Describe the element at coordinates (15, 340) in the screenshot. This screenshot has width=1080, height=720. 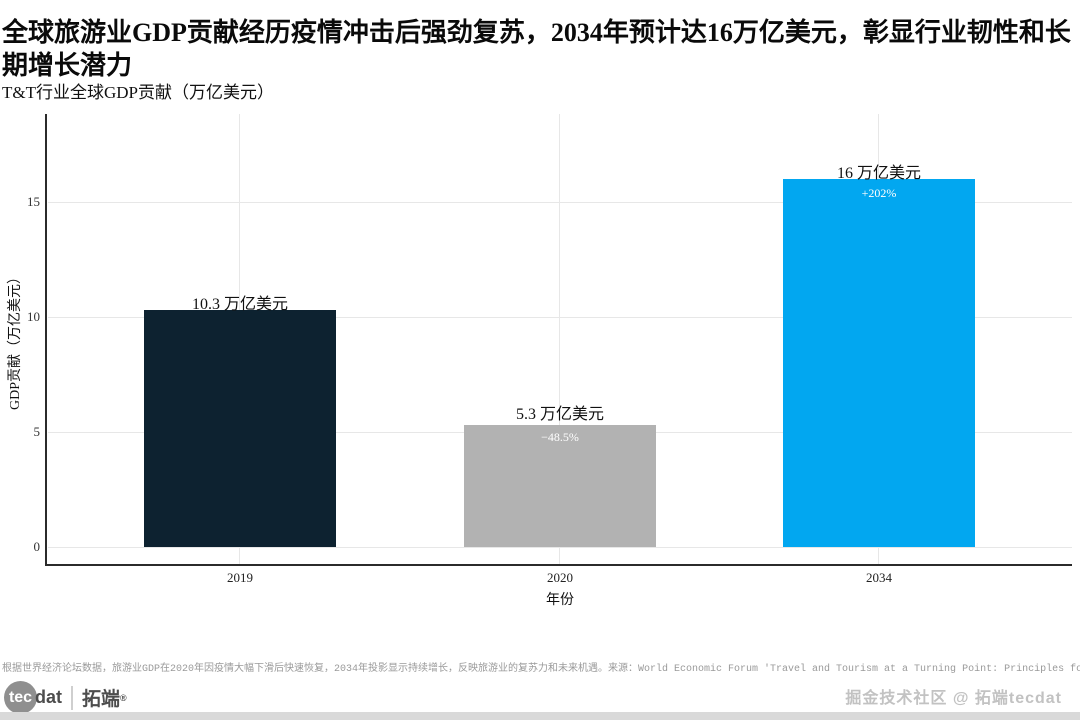
I see `y-axis-title: GDP贡献（万亿美元）` at that location.